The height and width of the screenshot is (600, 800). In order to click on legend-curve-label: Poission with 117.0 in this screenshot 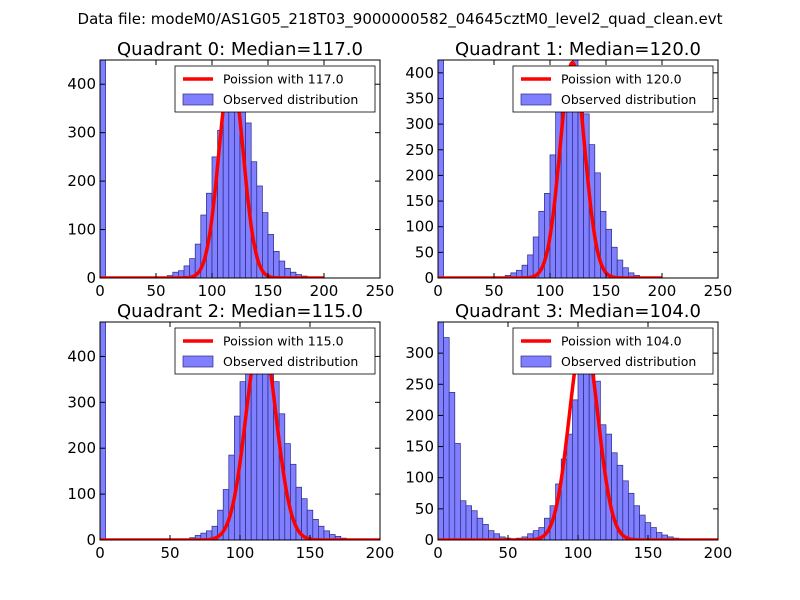, I will do `click(283, 79)`.